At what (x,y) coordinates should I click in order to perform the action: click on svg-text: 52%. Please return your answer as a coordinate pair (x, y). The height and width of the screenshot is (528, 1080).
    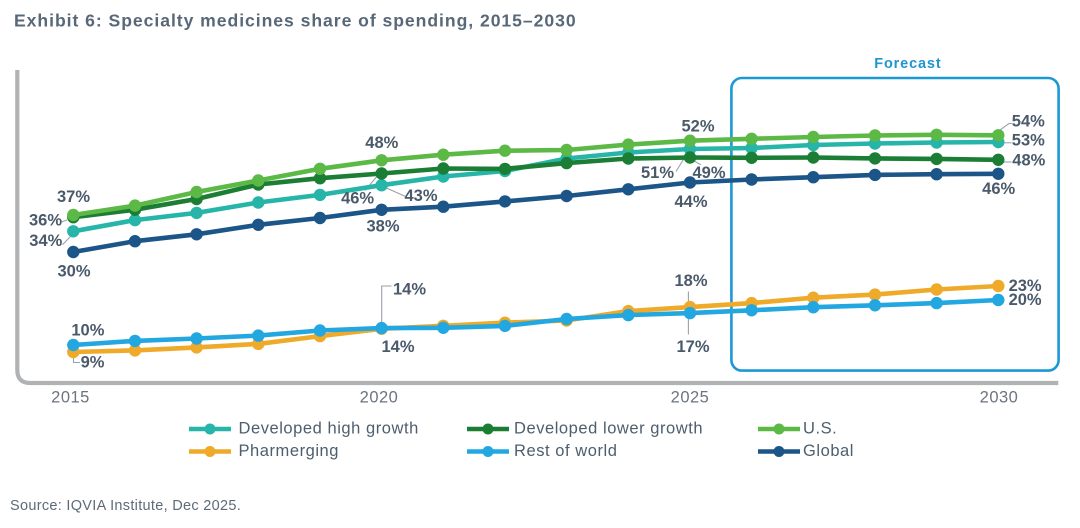
    Looking at the image, I should click on (697, 127).